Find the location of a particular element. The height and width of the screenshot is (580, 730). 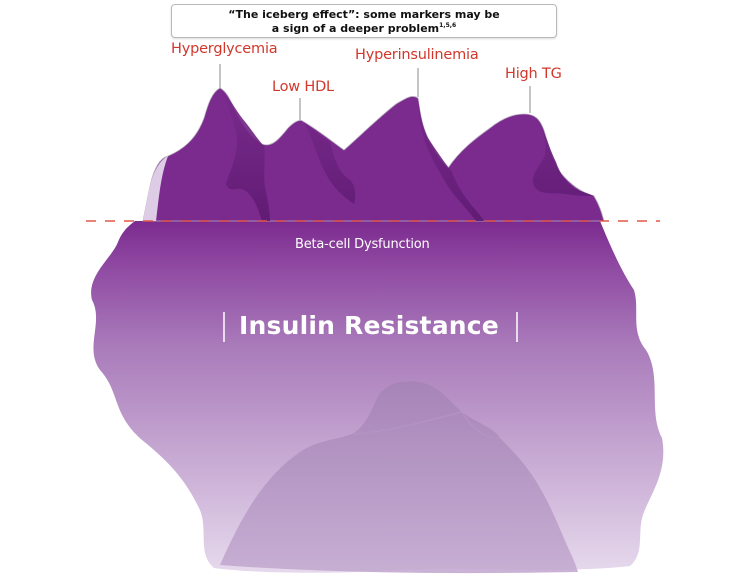

label-insulin-resistance: Insulin Resistance is located at coordinates (369, 325).